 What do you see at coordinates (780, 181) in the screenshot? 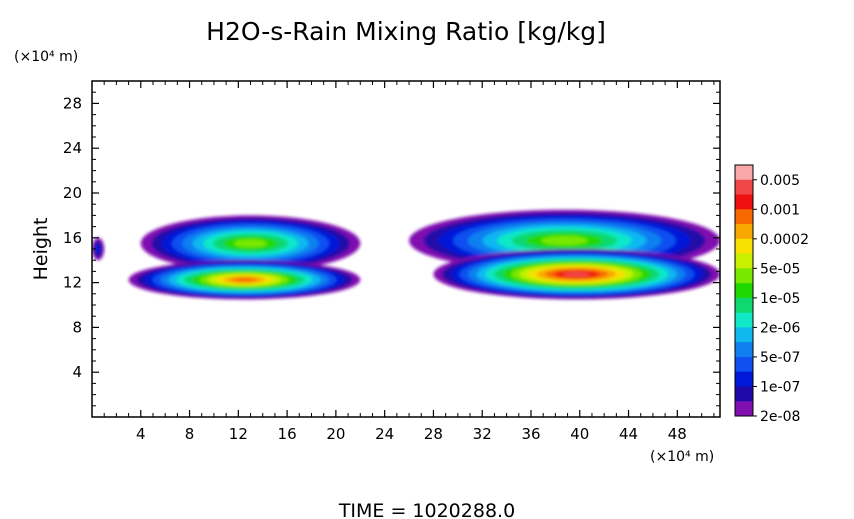
I see `colorbar-label: 0.005` at bounding box center [780, 181].